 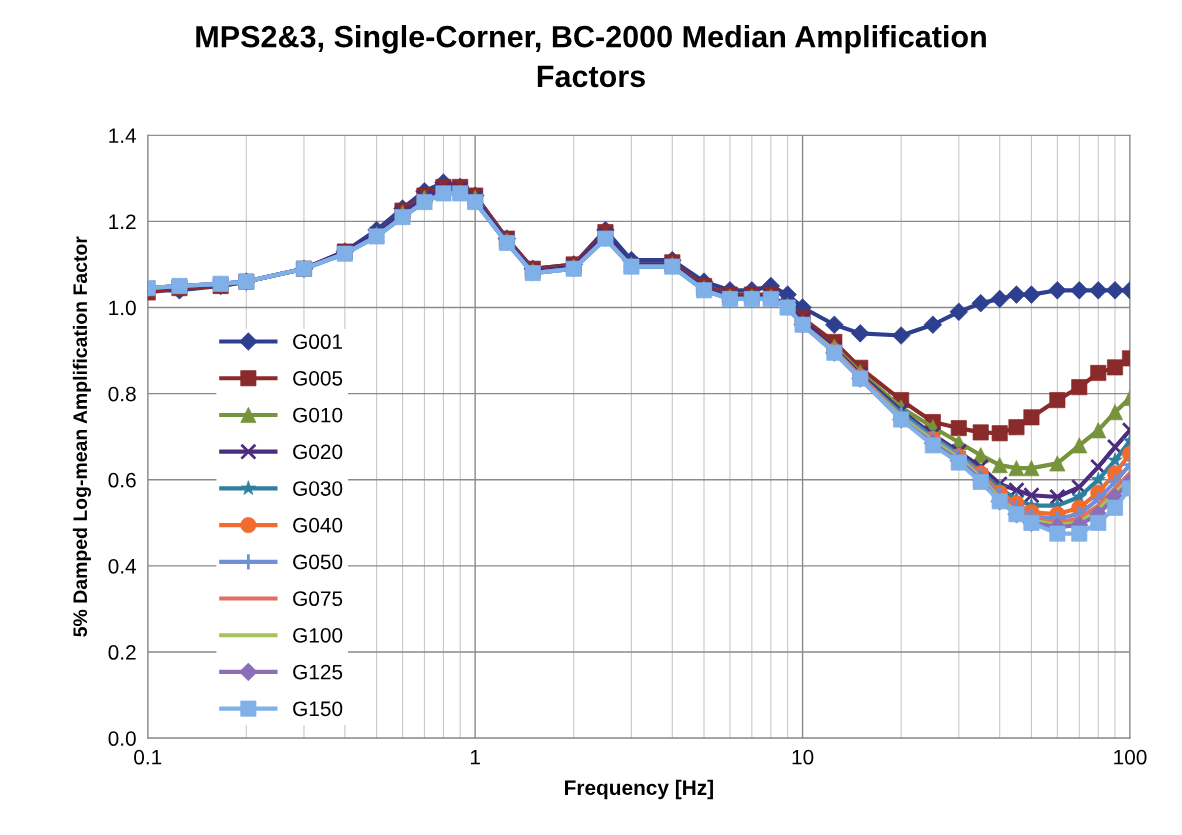 I want to click on legend-label: G075, so click(x=318, y=599).